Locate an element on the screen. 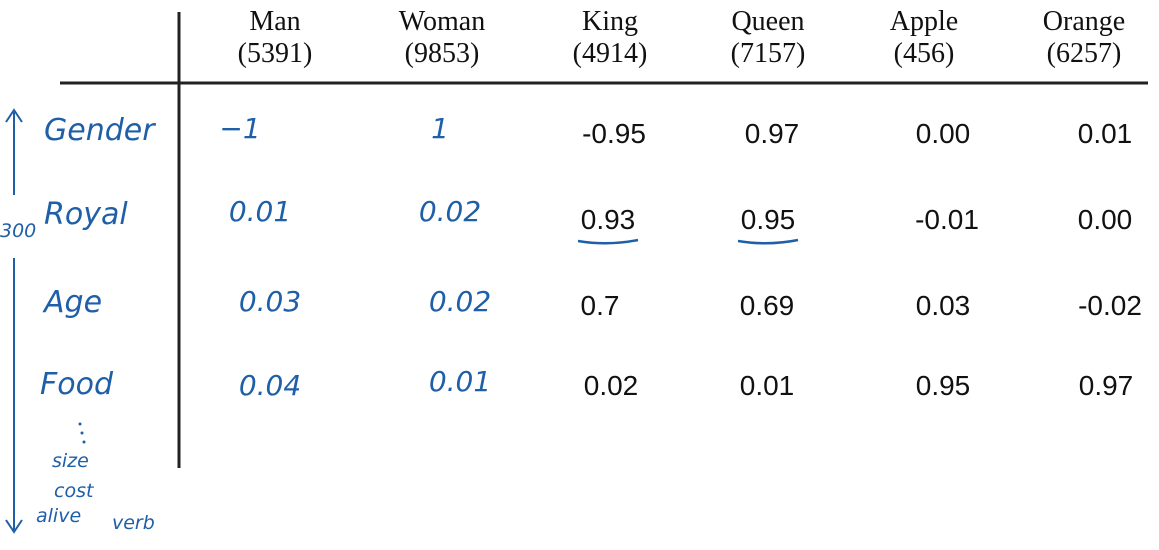 Image resolution: width=1159 pixels, height=550 pixels. row-label-royal: Royal is located at coordinates (86, 214).